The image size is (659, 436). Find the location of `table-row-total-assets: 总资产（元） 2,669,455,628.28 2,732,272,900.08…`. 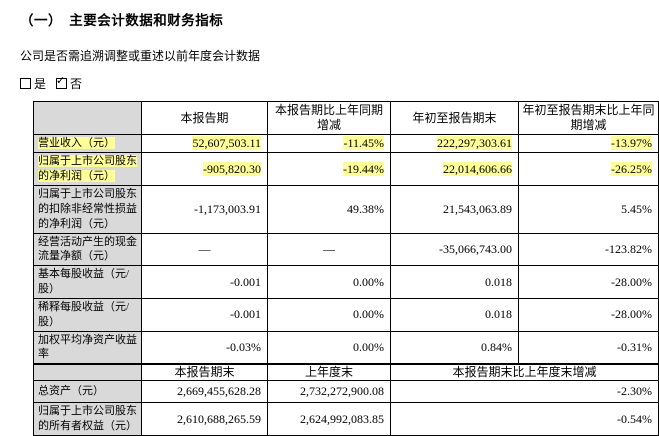

table-row-total-assets: 总资产（元） 2,669,455,628.28 2,732,272,900.08… is located at coordinates (346, 392).